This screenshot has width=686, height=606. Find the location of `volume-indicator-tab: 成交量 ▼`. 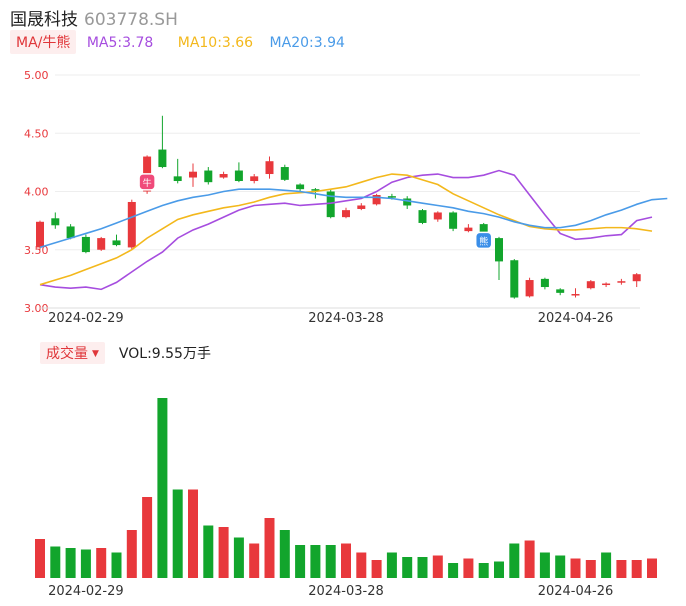

volume-indicator-tab: 成交量 ▼ is located at coordinates (72, 353).